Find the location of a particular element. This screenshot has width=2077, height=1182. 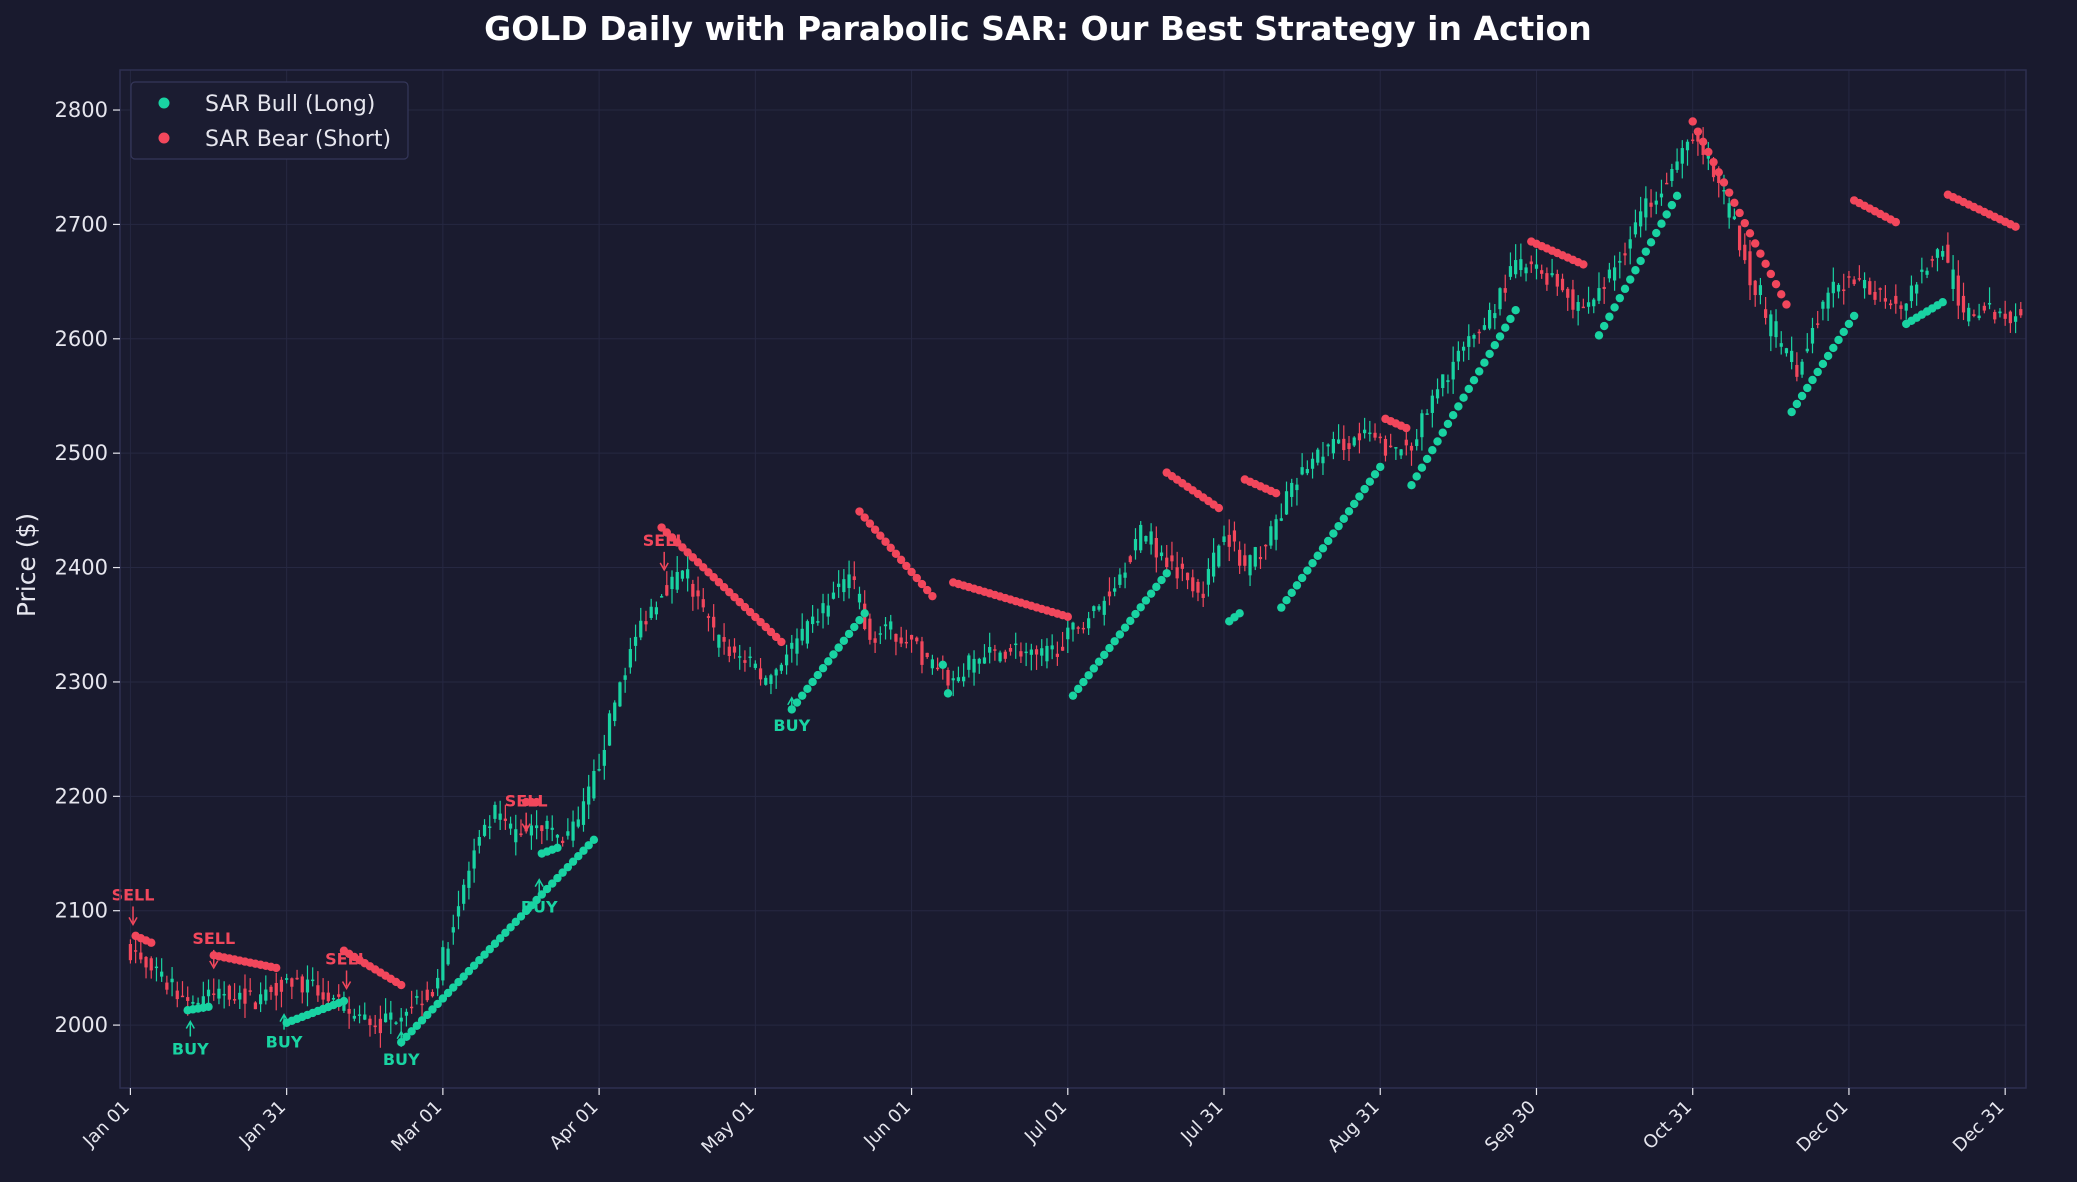

legend-box is located at coordinates (269, 120).